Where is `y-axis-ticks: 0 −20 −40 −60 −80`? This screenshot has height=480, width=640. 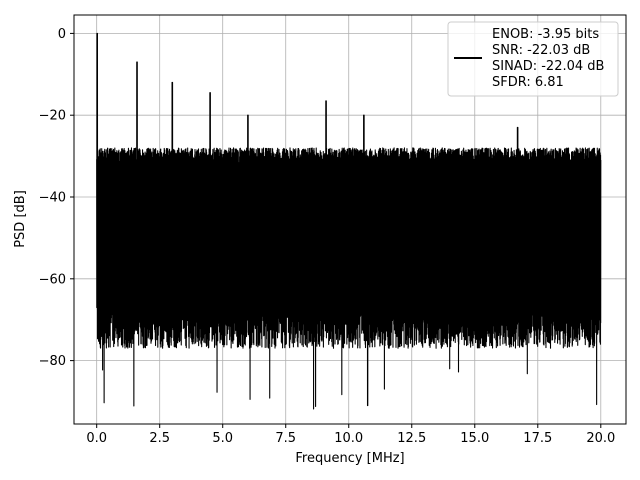 y-axis-ticks: 0 −20 −40 −60 −80 is located at coordinates (56, 198).